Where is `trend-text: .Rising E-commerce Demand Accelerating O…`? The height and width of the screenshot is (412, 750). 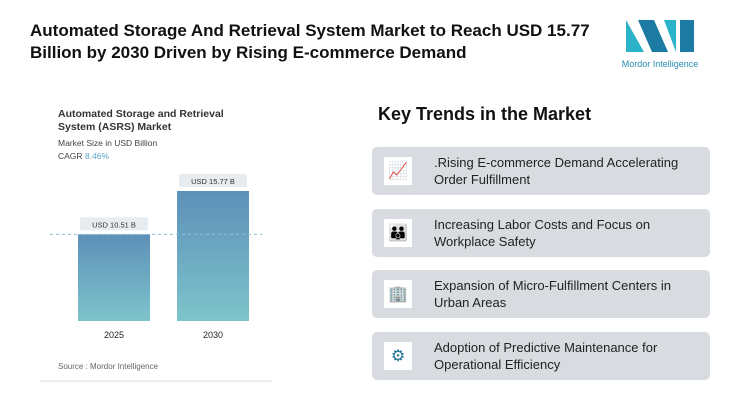
trend-text: .Rising E-commerce Demand Accelerating O… is located at coordinates (556, 171).